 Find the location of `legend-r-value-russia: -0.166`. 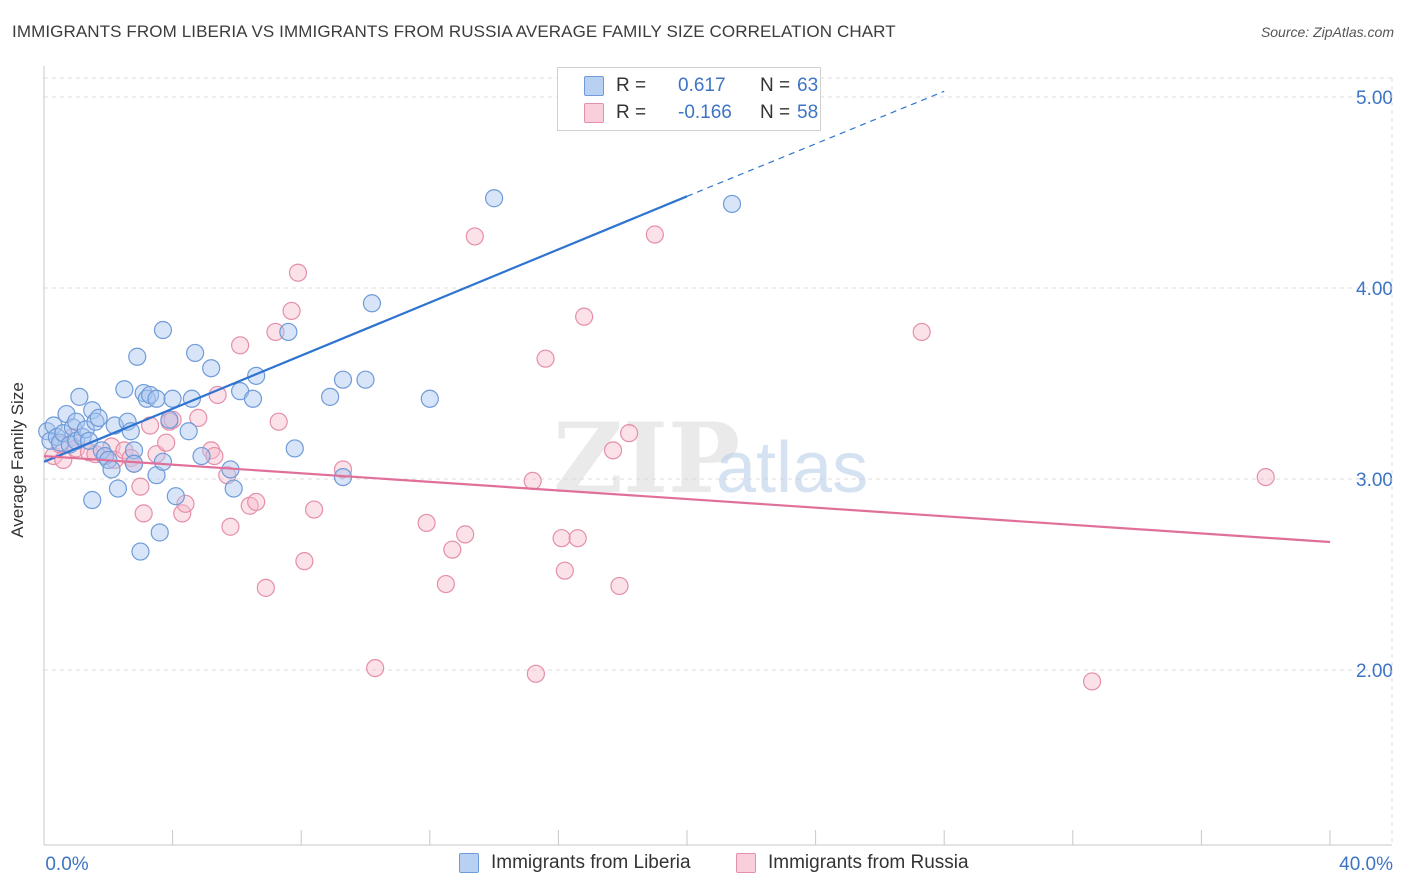

legend-r-value-russia: -0.166 is located at coordinates (705, 112).